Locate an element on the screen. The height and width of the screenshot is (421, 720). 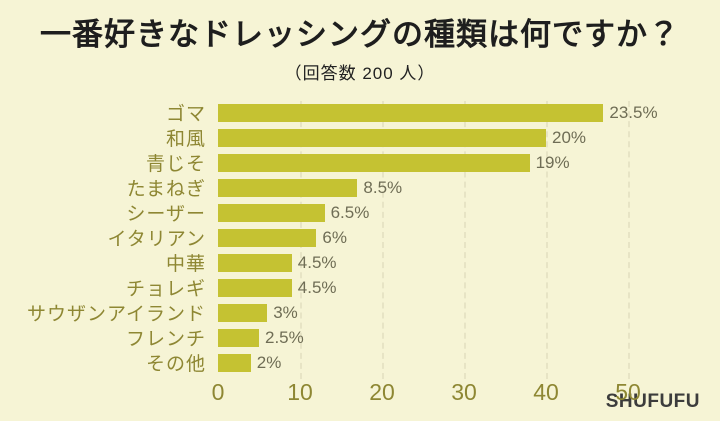
category-label: その他 is located at coordinates (175, 364).